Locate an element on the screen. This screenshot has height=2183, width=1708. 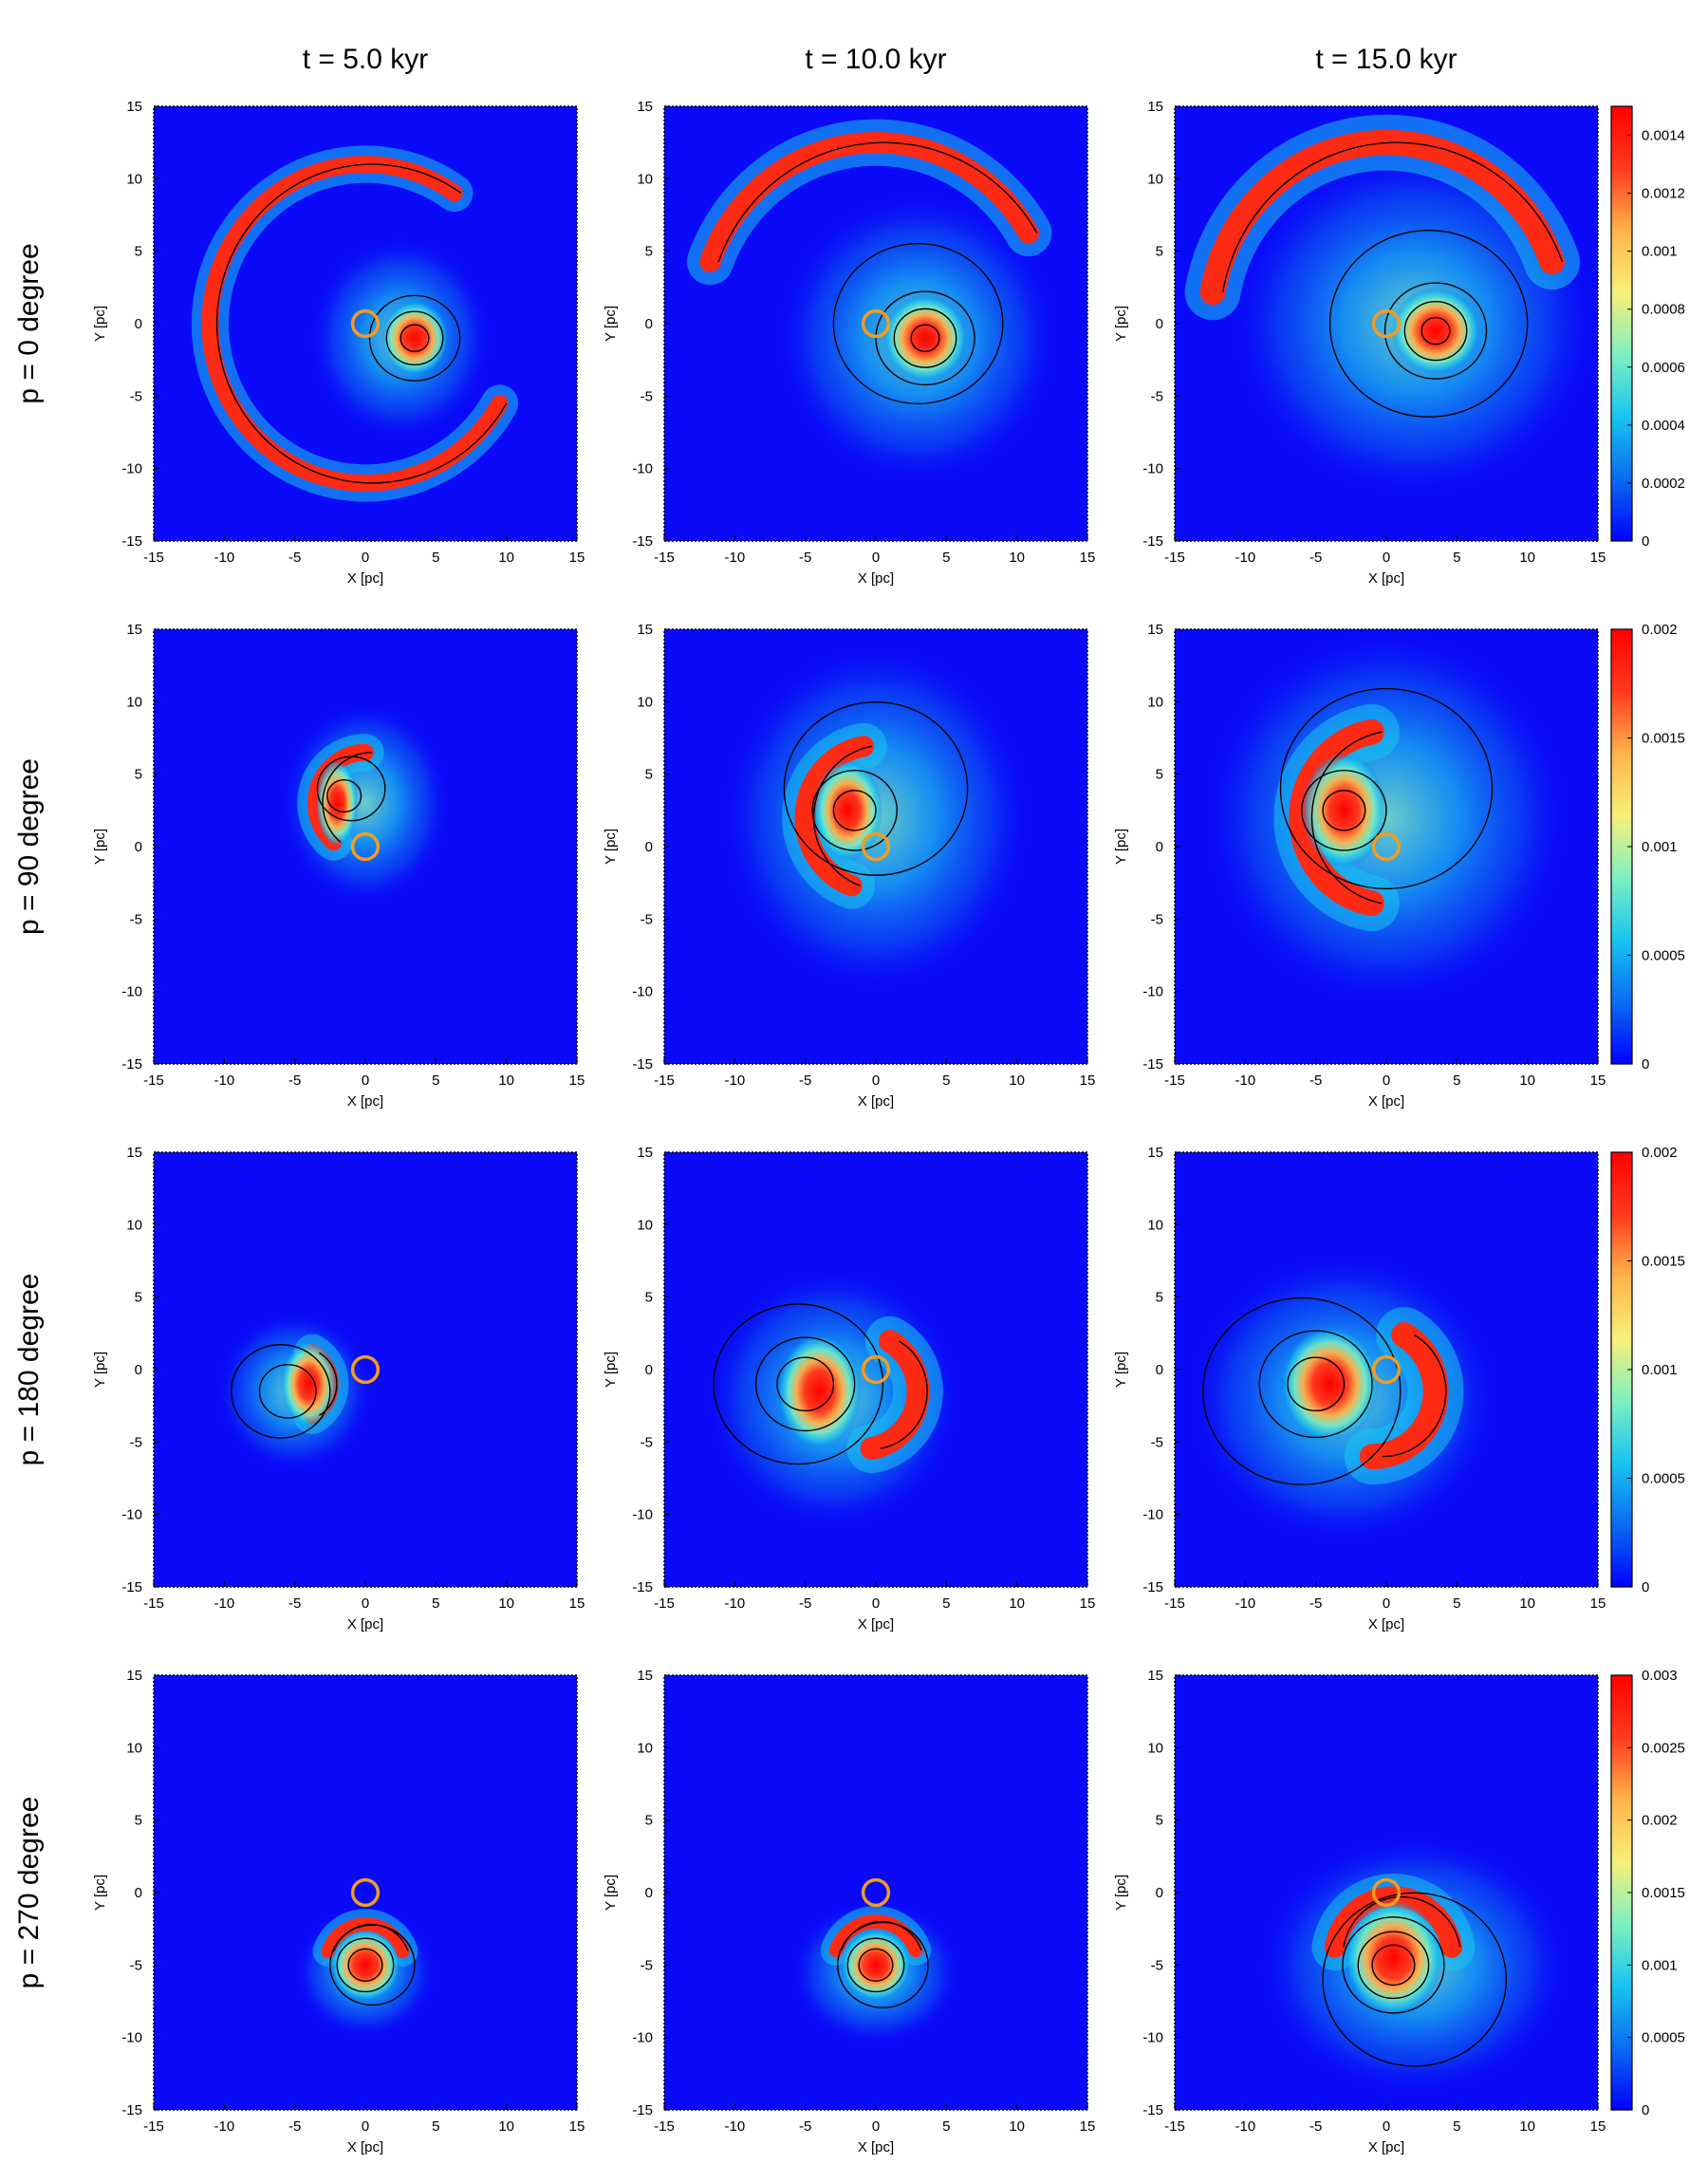
colorbar-tick-label: 0.0005 is located at coordinates (1663, 956).